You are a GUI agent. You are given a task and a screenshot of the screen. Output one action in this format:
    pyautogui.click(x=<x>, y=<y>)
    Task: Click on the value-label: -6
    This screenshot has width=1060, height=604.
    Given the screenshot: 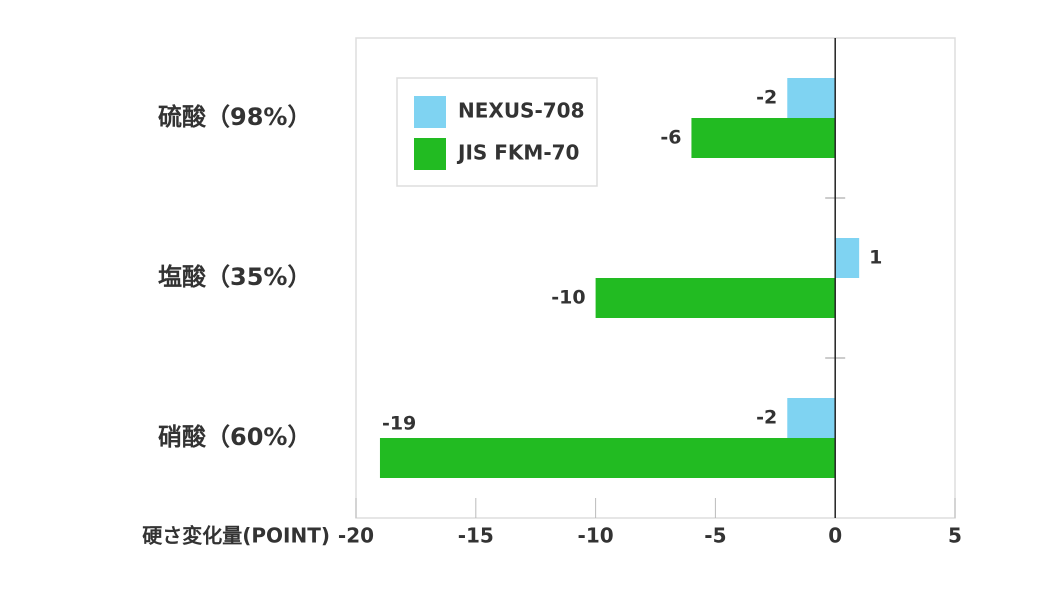 What is the action you would take?
    pyautogui.click(x=670, y=138)
    